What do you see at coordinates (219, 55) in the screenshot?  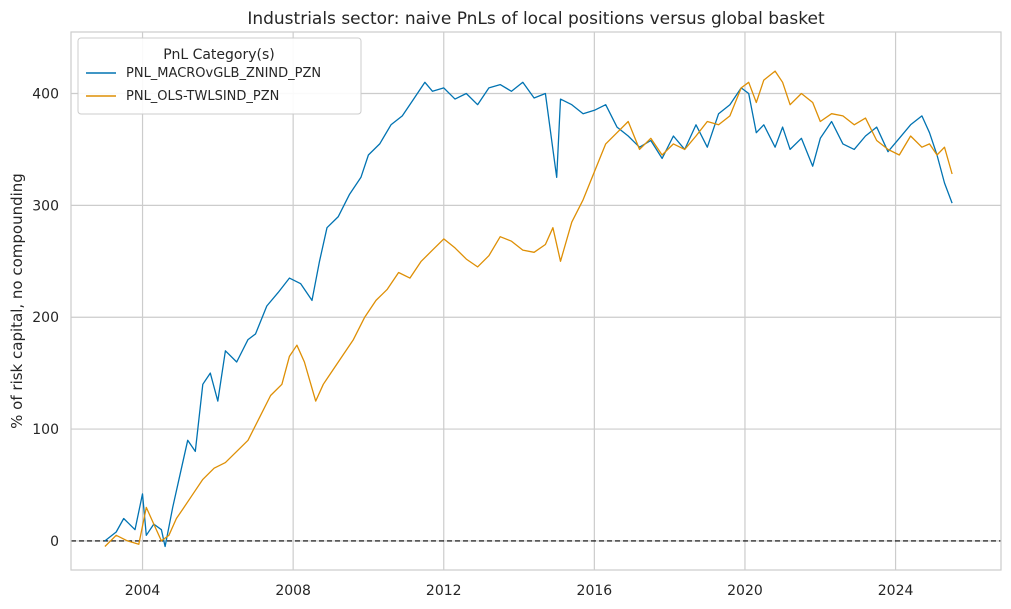 I see `legend-title: PnL Category(s)` at bounding box center [219, 55].